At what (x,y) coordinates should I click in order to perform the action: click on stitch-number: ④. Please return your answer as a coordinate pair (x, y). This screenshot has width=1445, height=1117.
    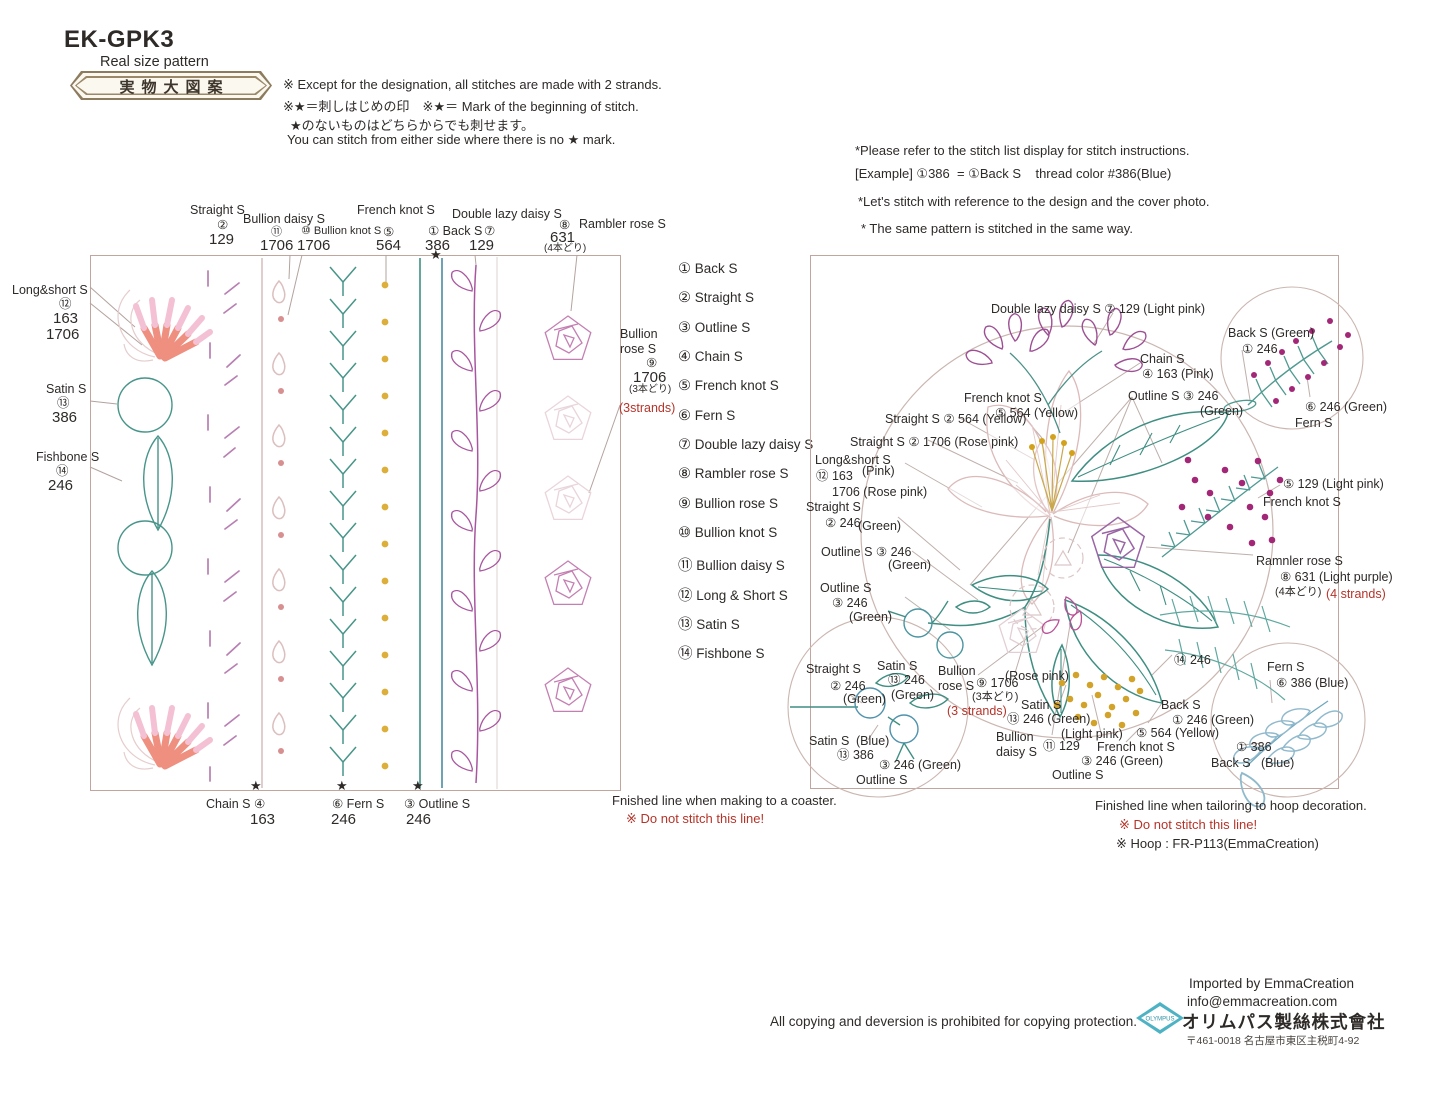
    Looking at the image, I should click on (684, 357).